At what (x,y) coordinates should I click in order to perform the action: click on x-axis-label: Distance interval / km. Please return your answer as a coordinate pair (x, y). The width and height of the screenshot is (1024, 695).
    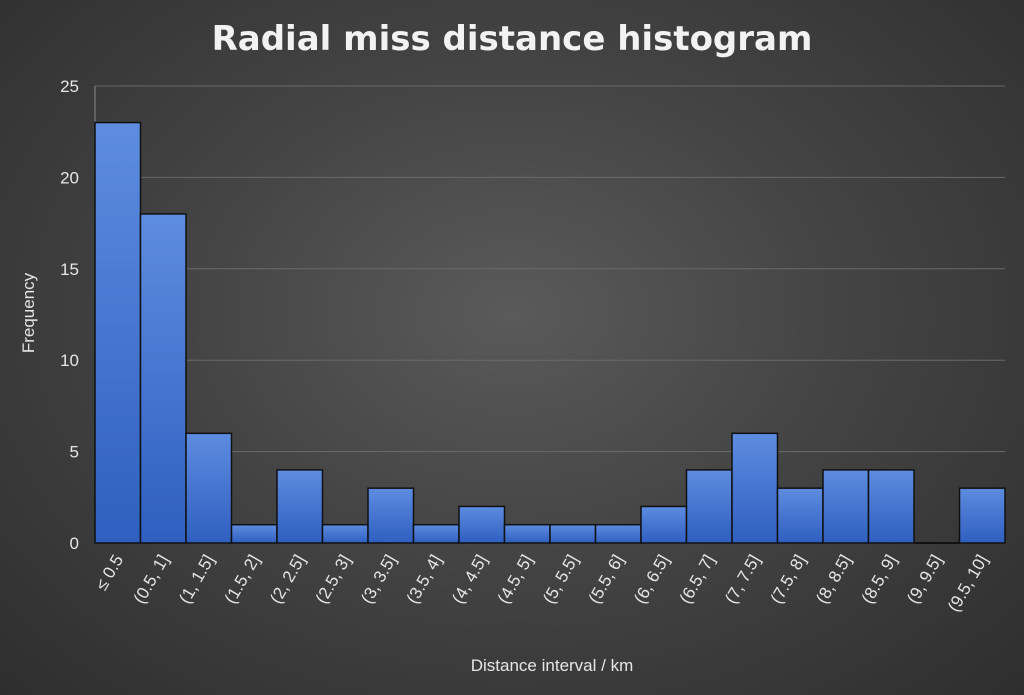
    Looking at the image, I should click on (552, 665).